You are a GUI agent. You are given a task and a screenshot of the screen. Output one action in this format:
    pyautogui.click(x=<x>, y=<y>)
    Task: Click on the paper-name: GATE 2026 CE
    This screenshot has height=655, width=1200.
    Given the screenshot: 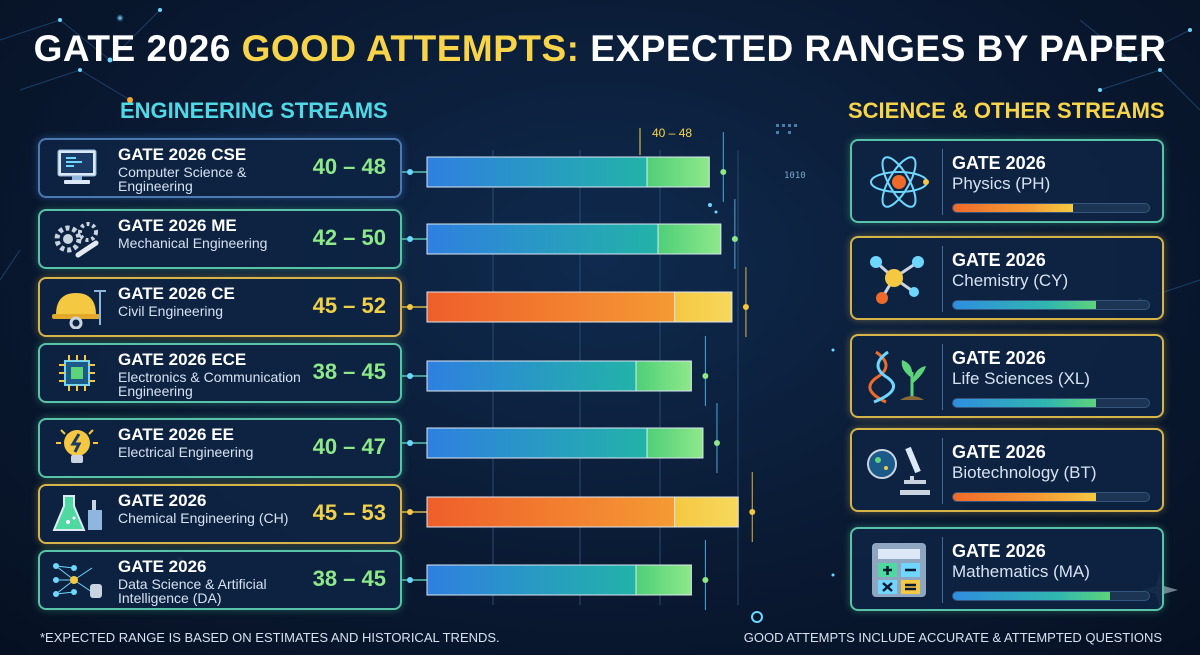 What is the action you would take?
    pyautogui.click(x=176, y=293)
    